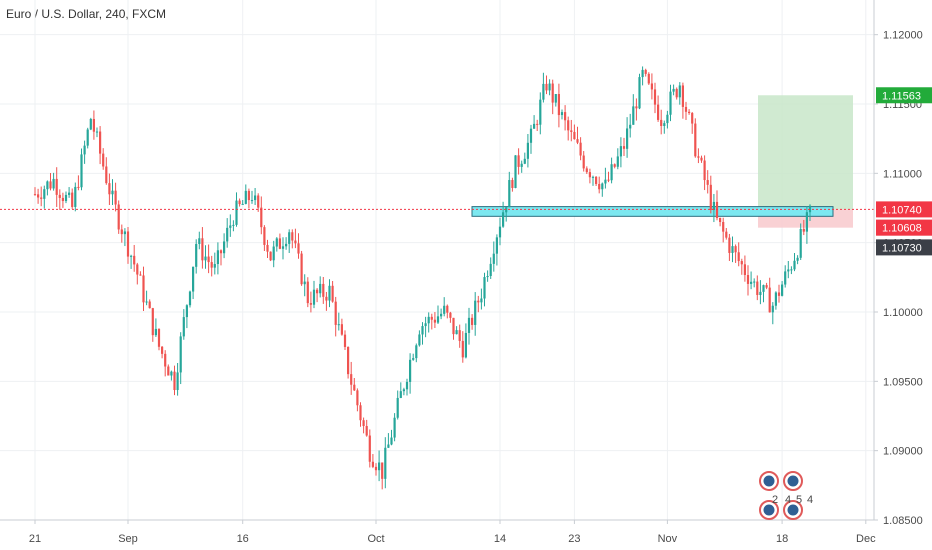 This screenshot has height=550, width=932. Describe the element at coordinates (903, 275) in the screenshot. I see `price-axis-background` at that location.